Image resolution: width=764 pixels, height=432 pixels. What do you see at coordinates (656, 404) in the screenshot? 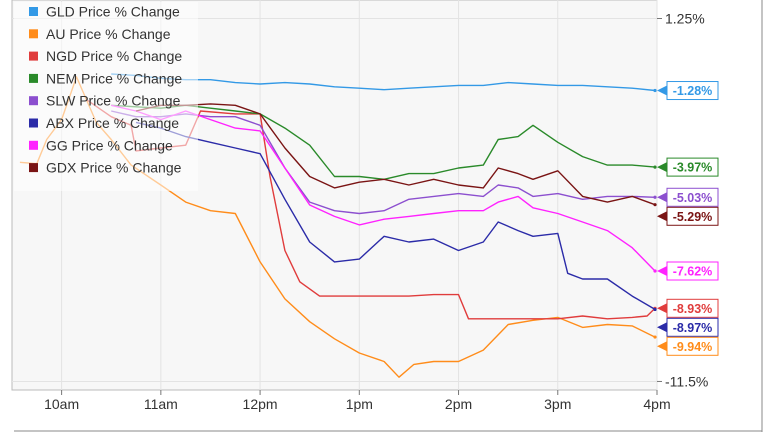
I see `x-tick-label: 4pm` at bounding box center [656, 404].